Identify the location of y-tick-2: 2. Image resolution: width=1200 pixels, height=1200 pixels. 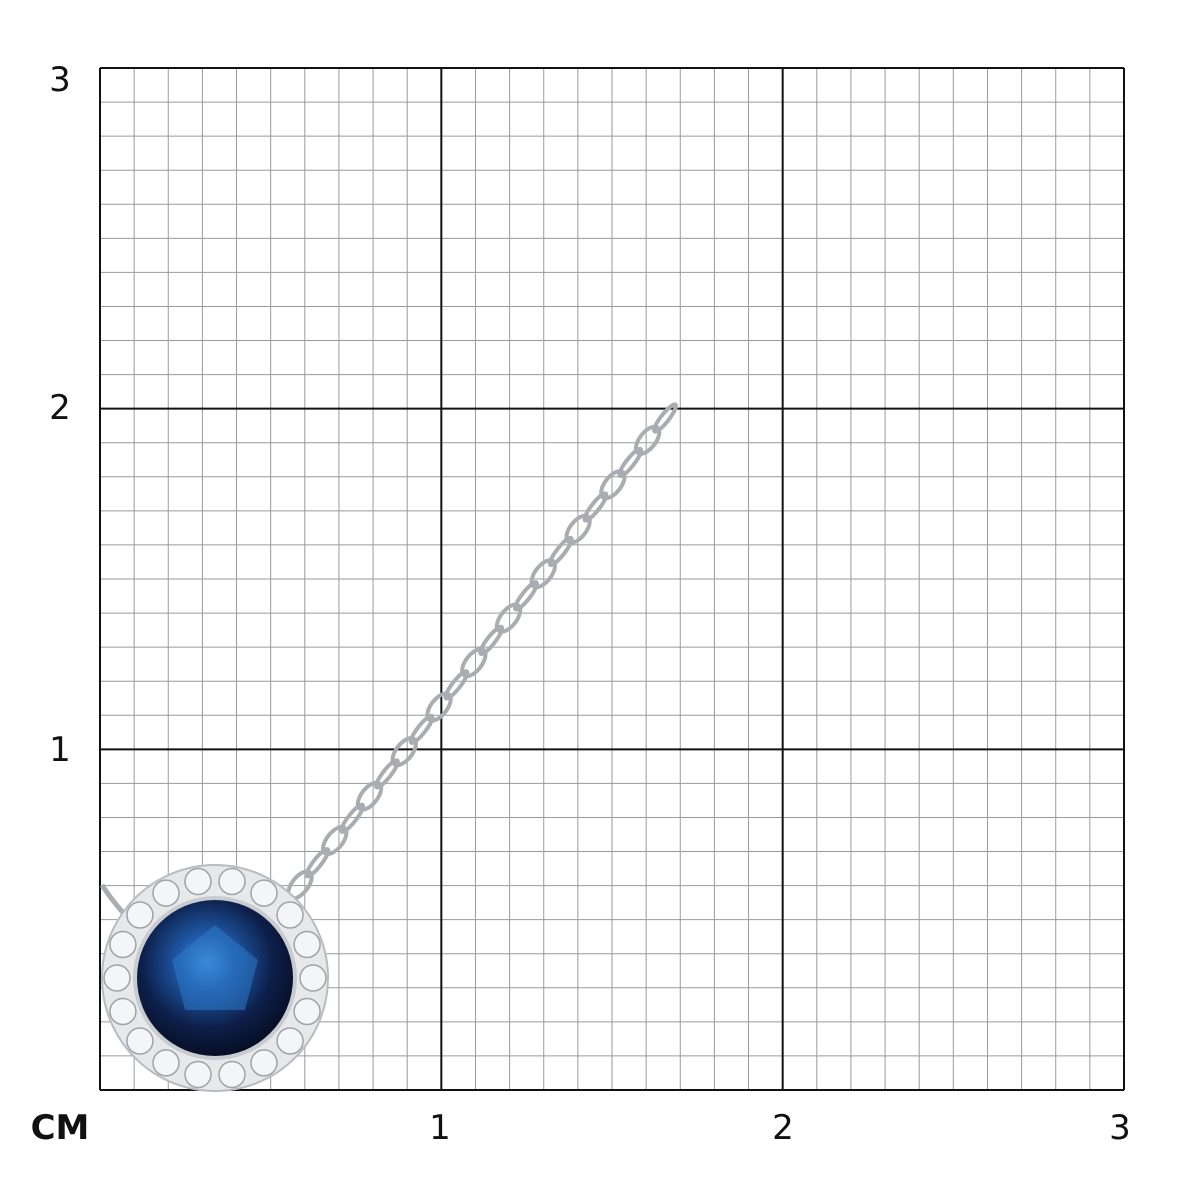
(60, 408).